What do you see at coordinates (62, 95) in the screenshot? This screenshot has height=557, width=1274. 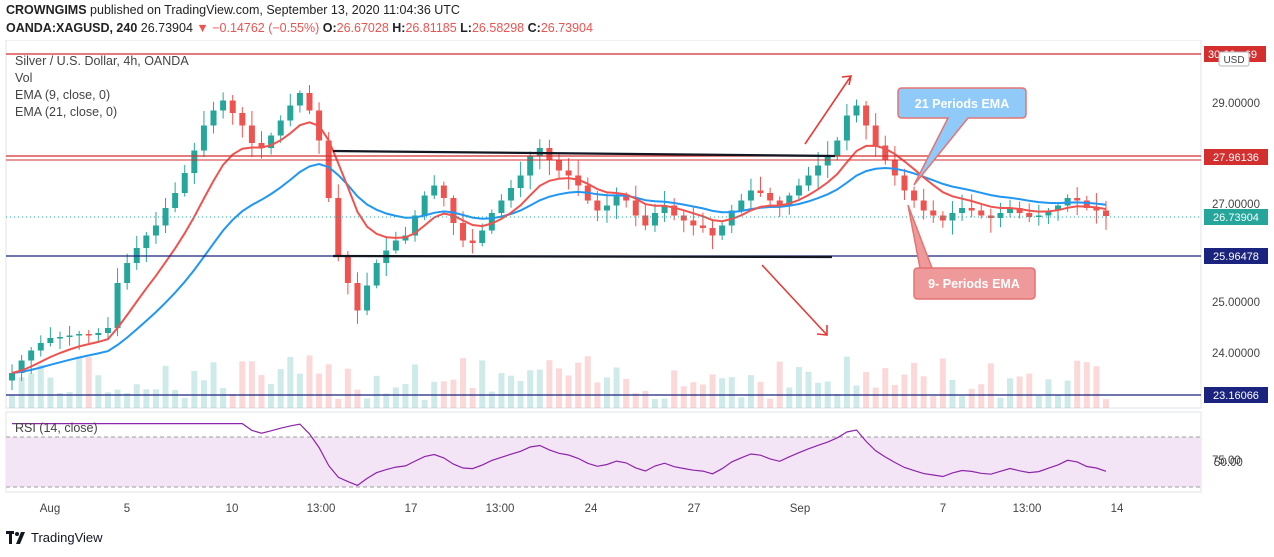 I see `legend-ema9: EMA (9, close, 0)` at bounding box center [62, 95].